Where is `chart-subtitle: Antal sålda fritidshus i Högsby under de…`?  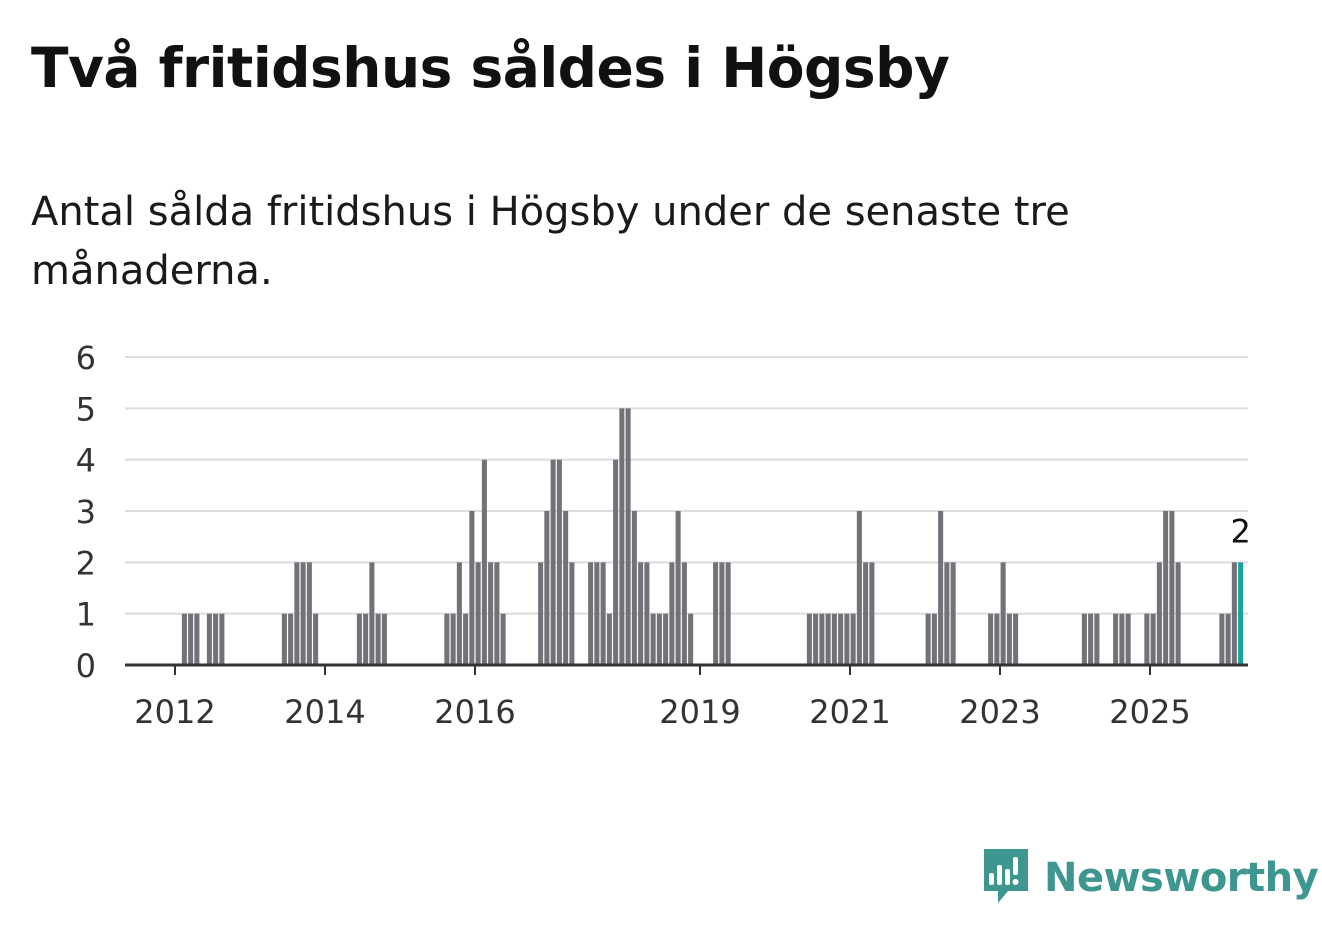
chart-subtitle: Antal sålda fritidshus i Högsby under de… is located at coordinates (550, 241).